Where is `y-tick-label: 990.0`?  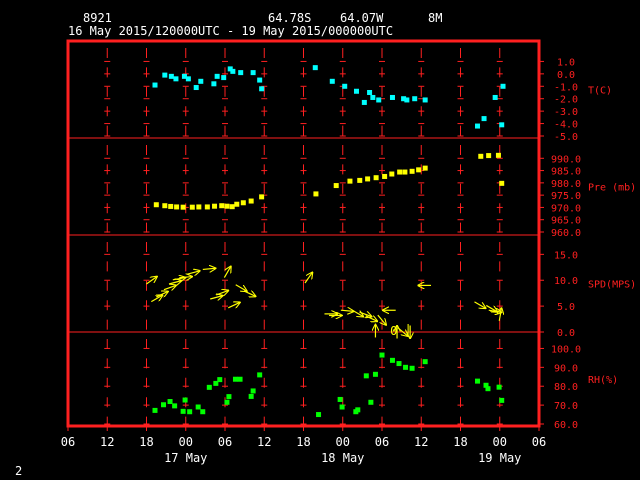
y-tick-label: 990.0 is located at coordinates (566, 159).